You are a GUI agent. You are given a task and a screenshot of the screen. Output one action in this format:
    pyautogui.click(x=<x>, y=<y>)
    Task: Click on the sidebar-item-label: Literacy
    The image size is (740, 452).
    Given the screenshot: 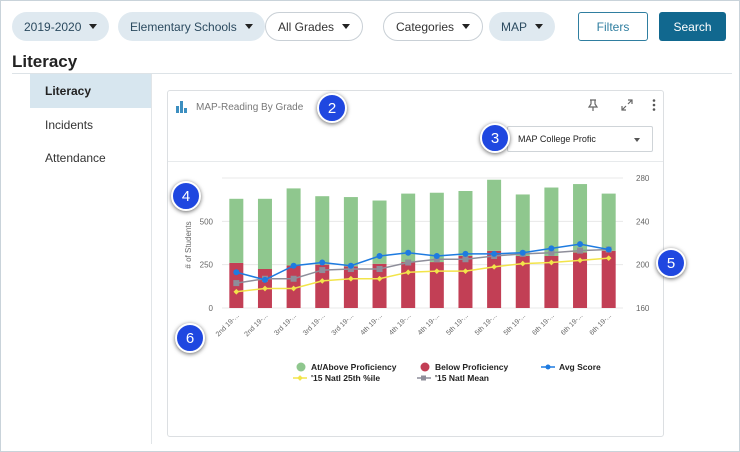 What is the action you would take?
    pyautogui.click(x=68, y=91)
    